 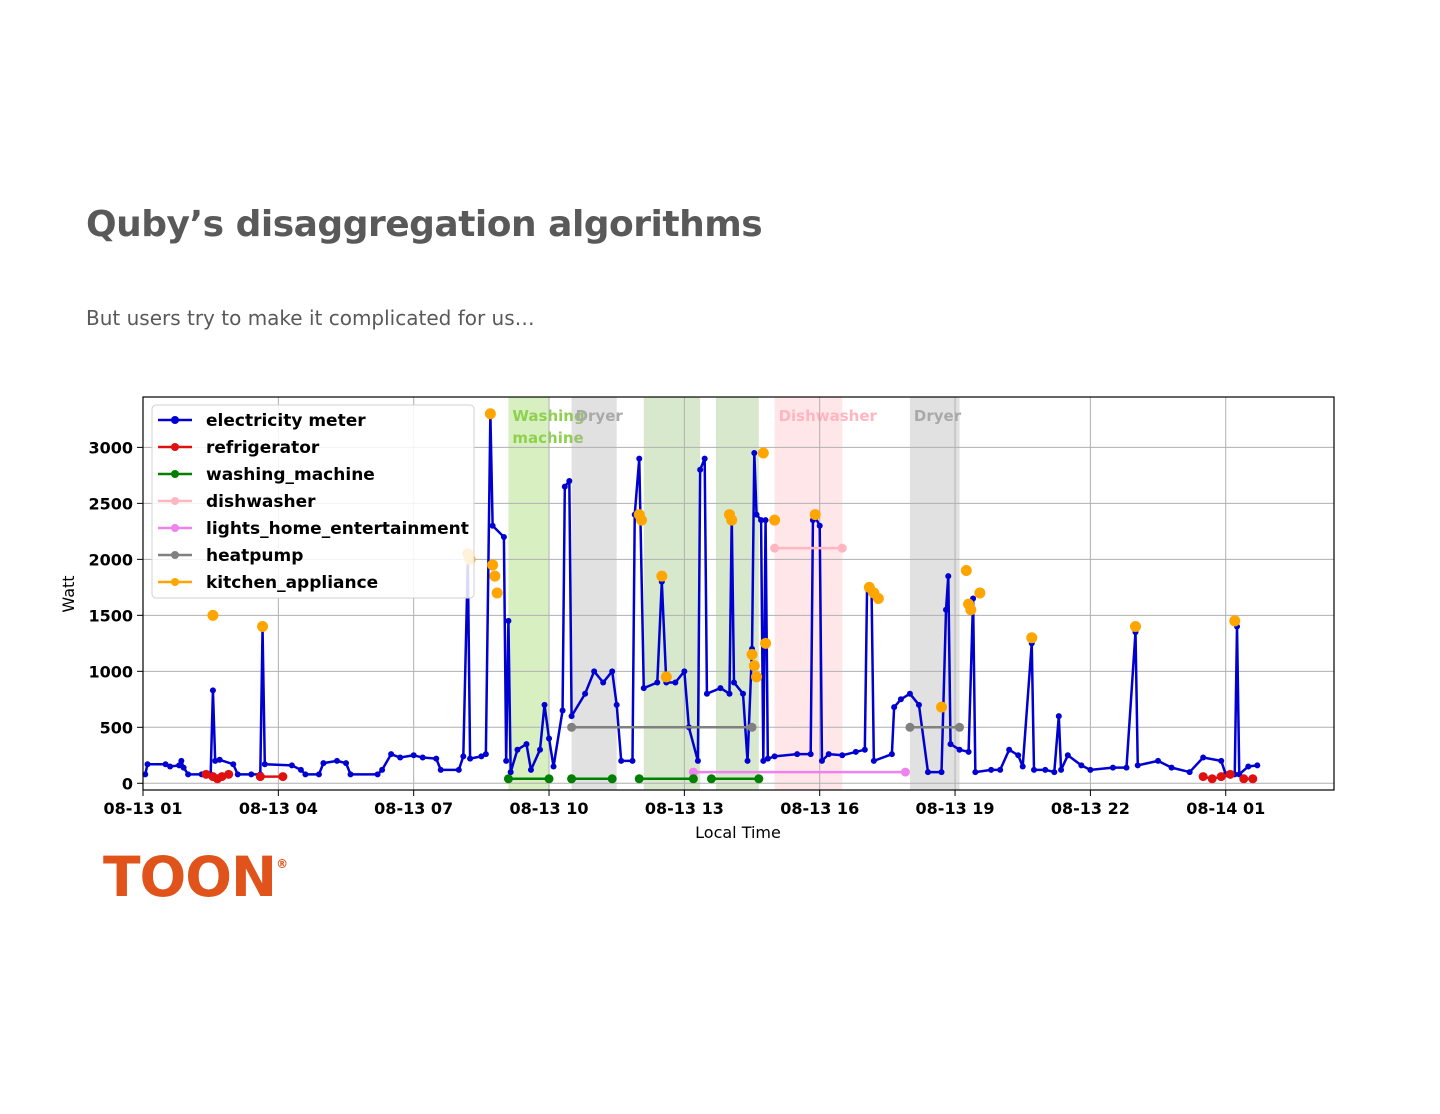 What do you see at coordinates (799, 772) in the screenshot?
I see `series-lights_home_entertainment` at bounding box center [799, 772].